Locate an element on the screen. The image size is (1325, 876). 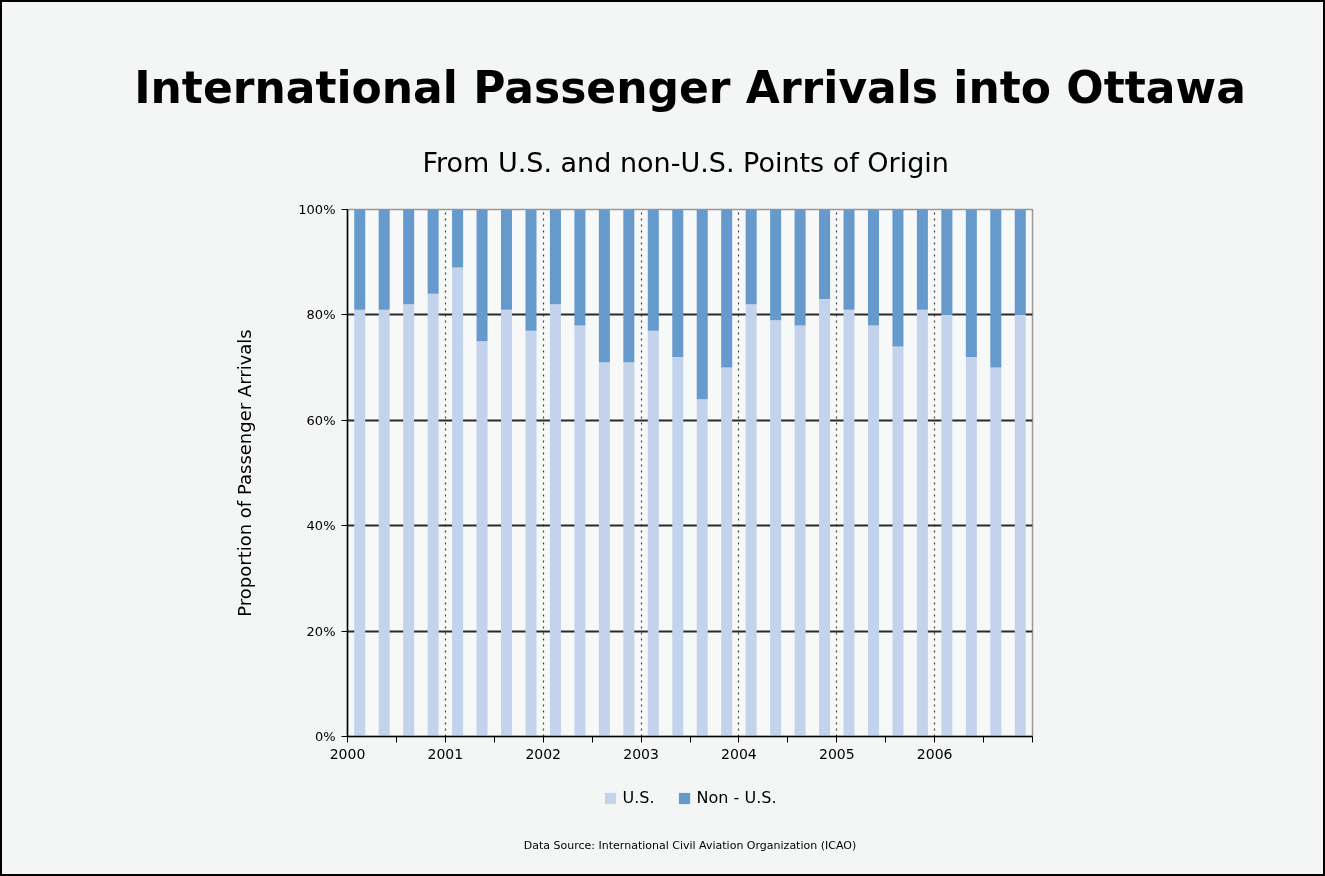
source-note: Data Source: International Civil Aviation Organization (ICAO) is located at coordinates (690, 845).